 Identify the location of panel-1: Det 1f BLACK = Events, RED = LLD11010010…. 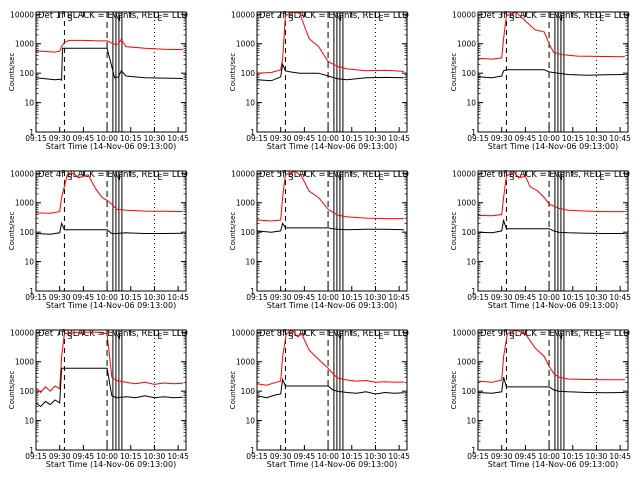
(98, 80).